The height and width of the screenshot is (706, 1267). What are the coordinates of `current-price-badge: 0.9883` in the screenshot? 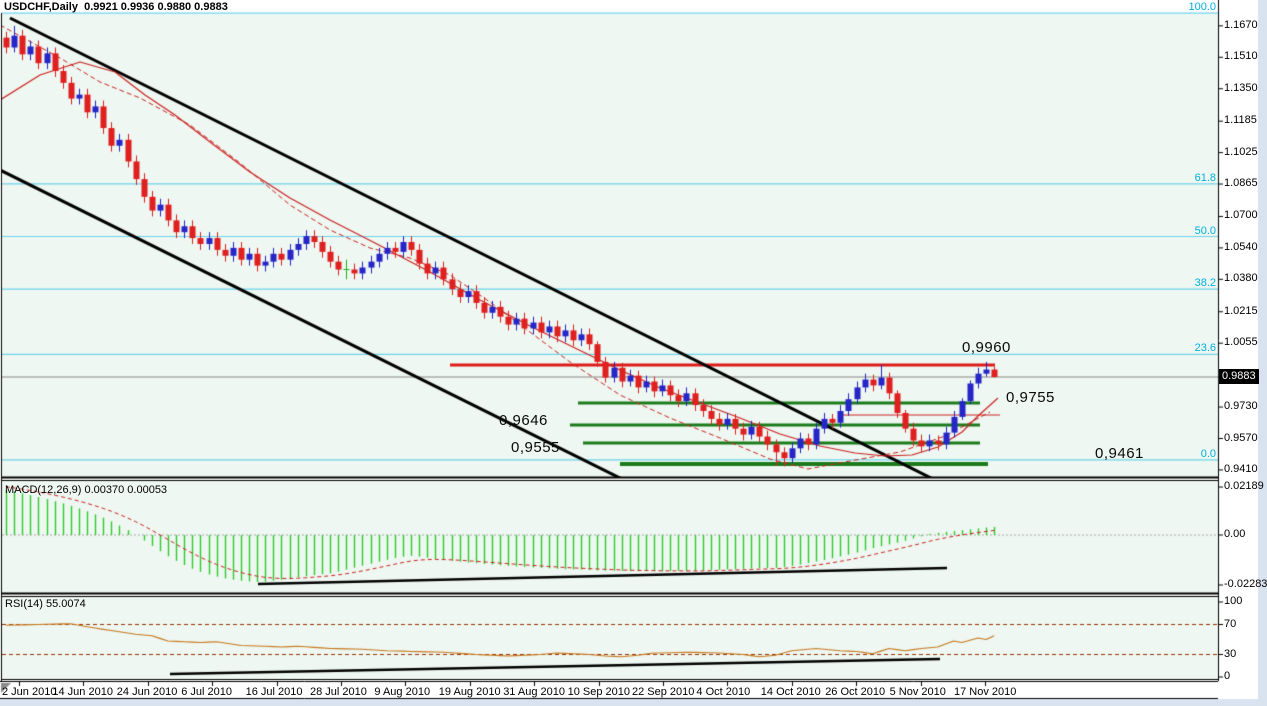 It's located at (1239, 376).